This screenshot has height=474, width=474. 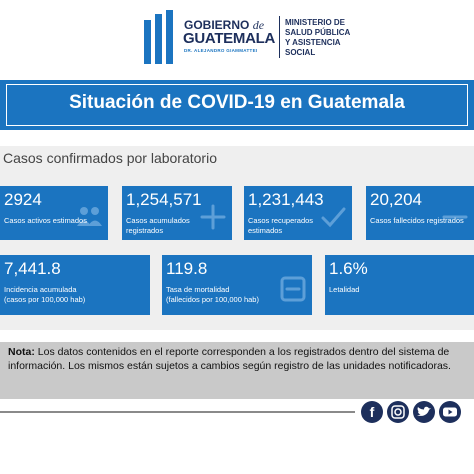 I want to click on card-value: 119.8, so click(x=187, y=268).